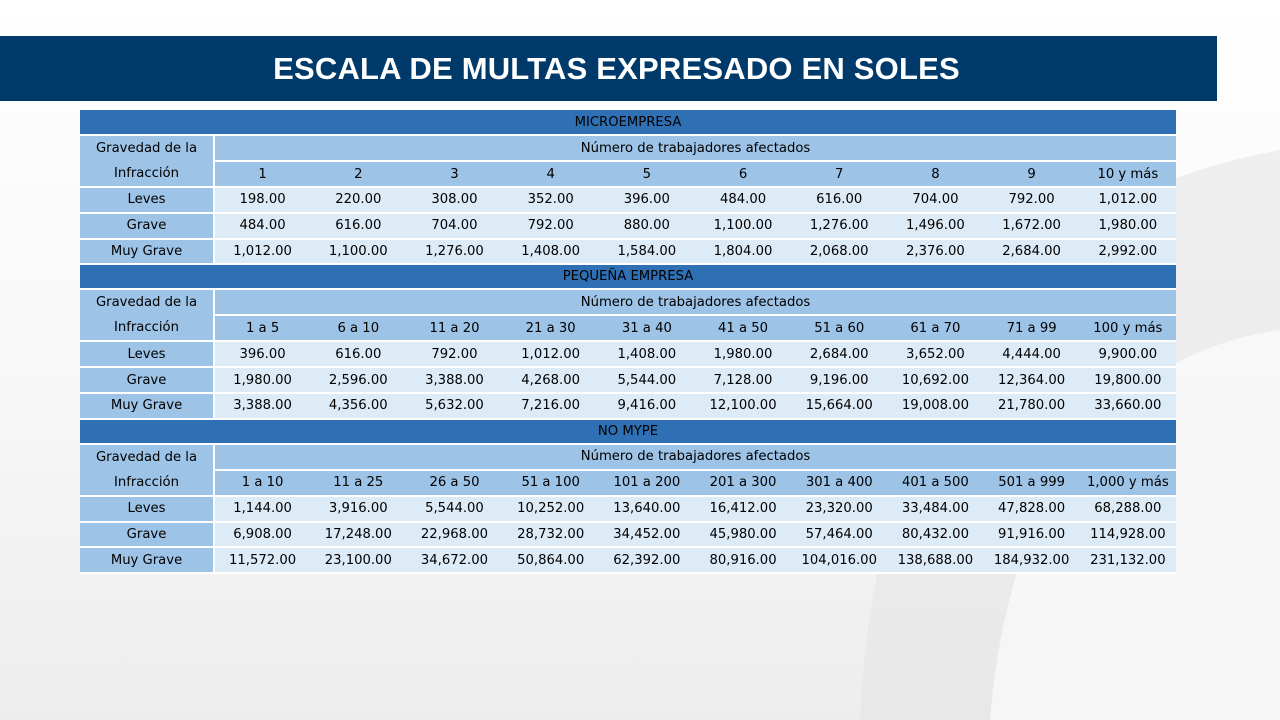  What do you see at coordinates (743, 329) in the screenshot?
I see `worker-range-header: 41 a 50` at bounding box center [743, 329].